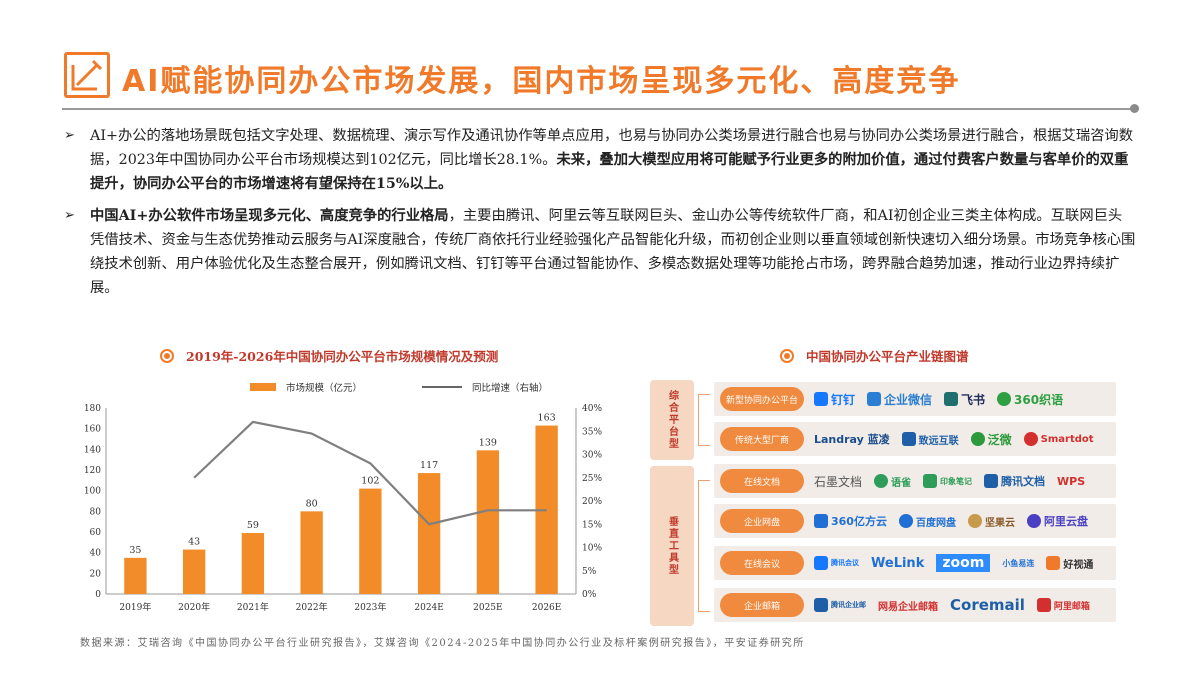 This screenshot has width=1200, height=675. What do you see at coordinates (592, 525) in the screenshot?
I see `y2-tick-label: 15%` at bounding box center [592, 525].